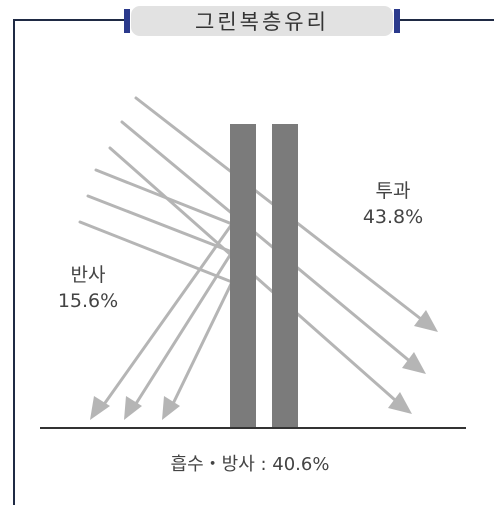 The height and width of the screenshot is (505, 494). I want to click on reflection-label-text: 반사, so click(88, 275).